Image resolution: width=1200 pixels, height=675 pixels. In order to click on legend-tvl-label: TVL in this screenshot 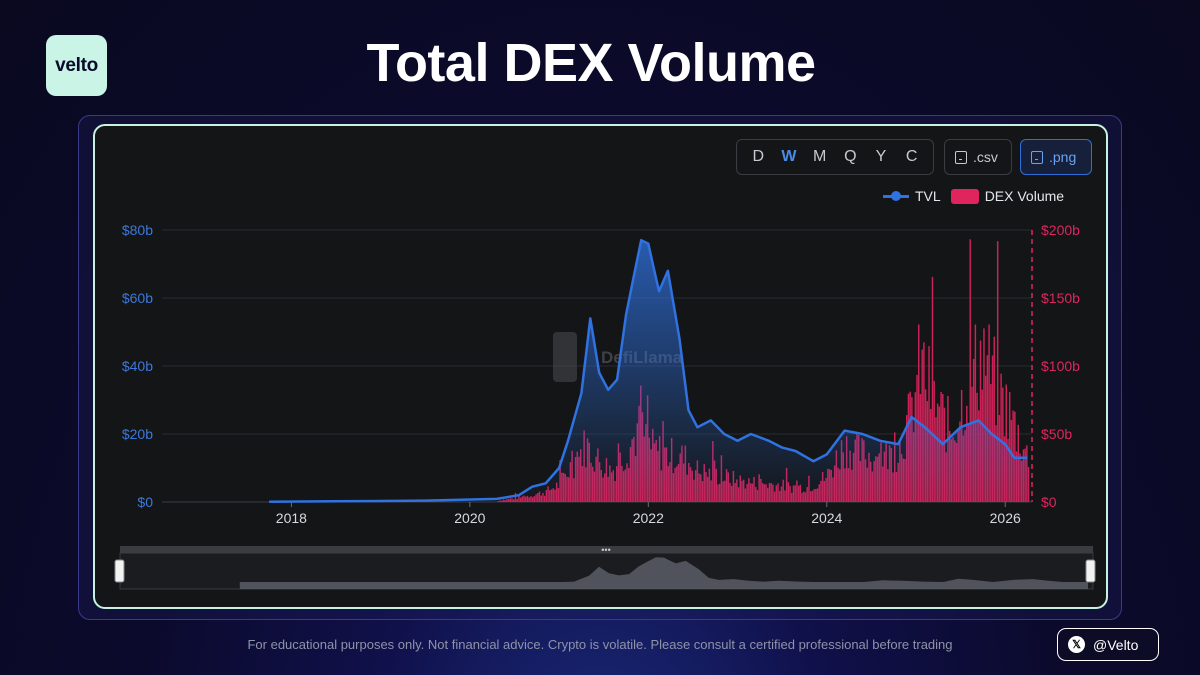, I will do `click(928, 196)`.